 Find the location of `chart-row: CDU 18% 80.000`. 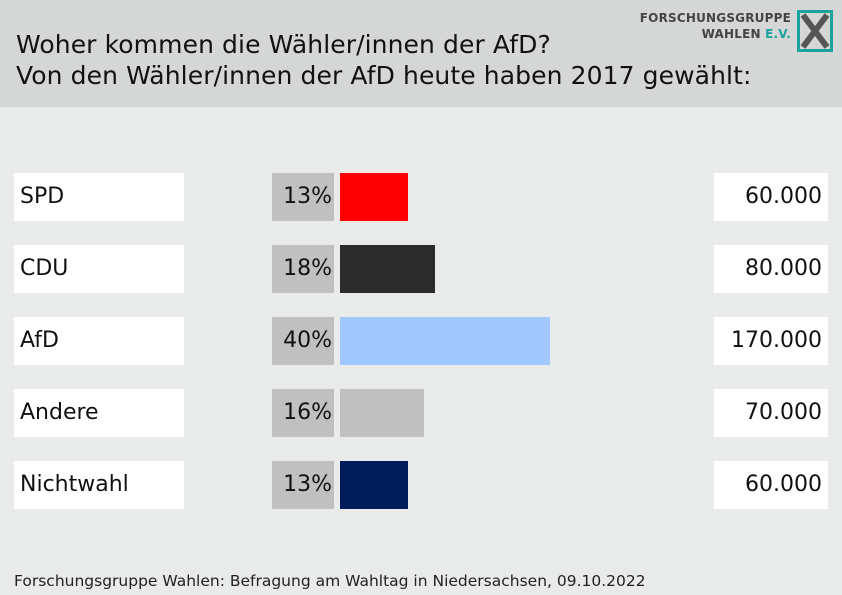

chart-row: CDU 18% 80.000 is located at coordinates (421, 269).